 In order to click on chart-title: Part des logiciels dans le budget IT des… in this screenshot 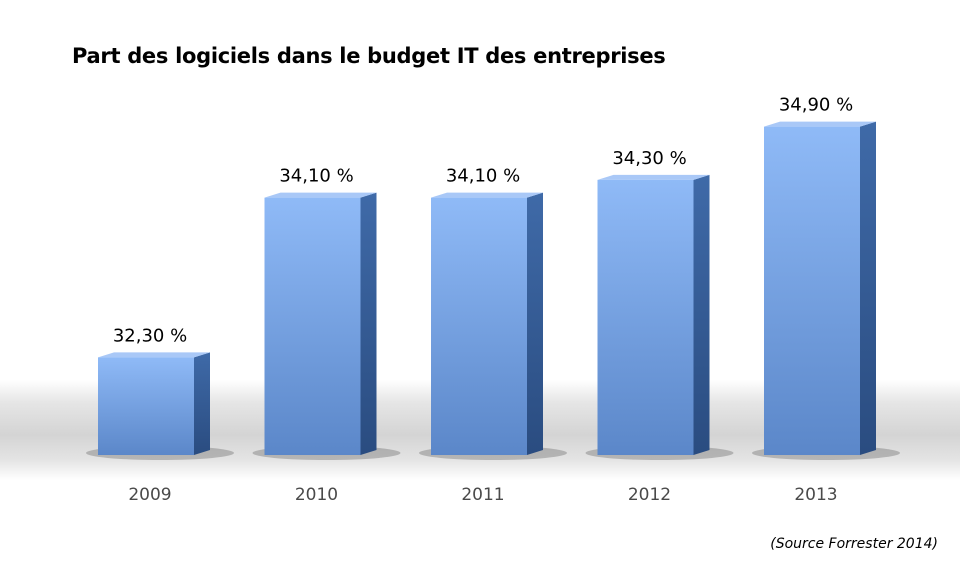, I will do `click(369, 56)`.